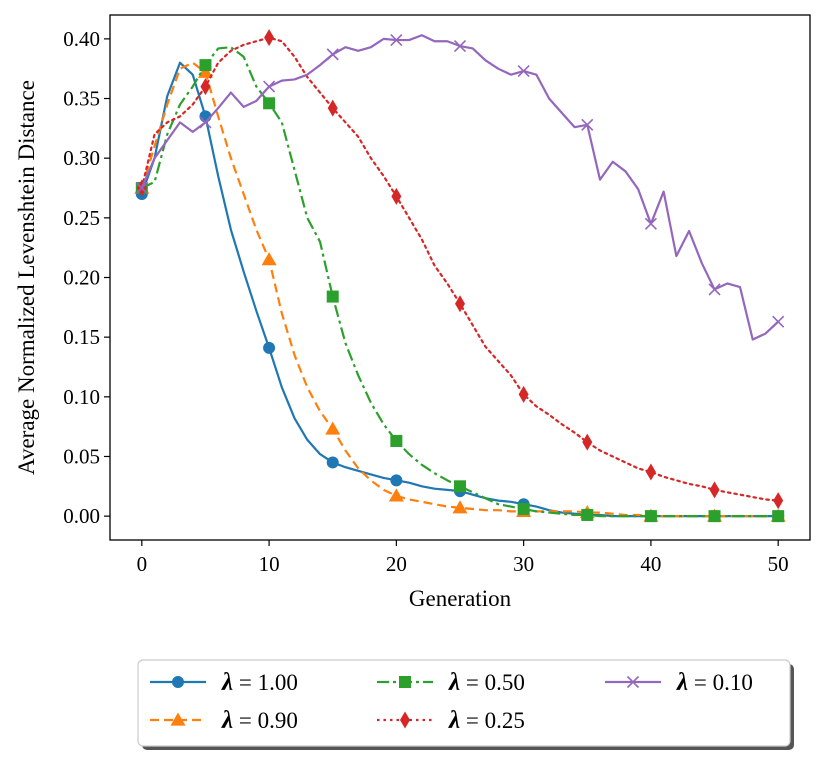 The image size is (830, 765). Describe the element at coordinates (26, 277) in the screenshot. I see `y-axis-label: Average Normalized Levenshtein Distance` at that location.